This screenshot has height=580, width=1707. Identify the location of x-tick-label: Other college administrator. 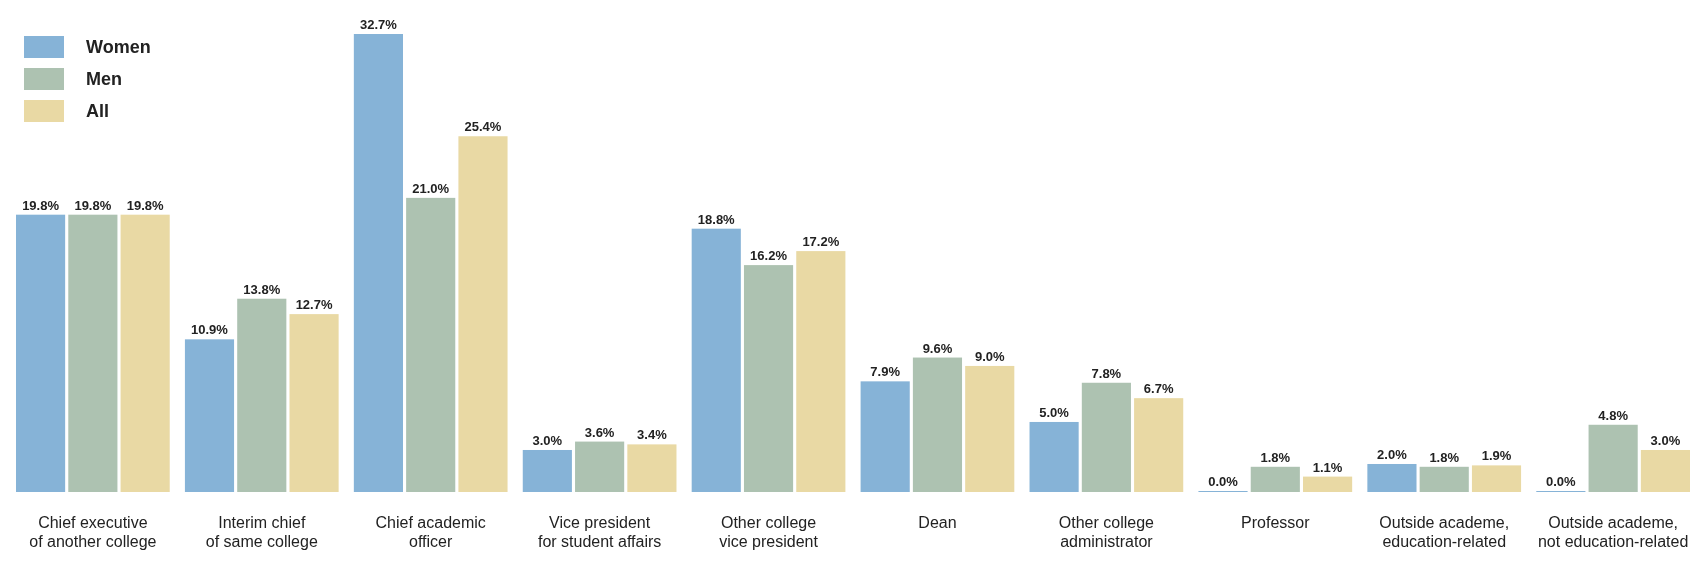
(1106, 532).